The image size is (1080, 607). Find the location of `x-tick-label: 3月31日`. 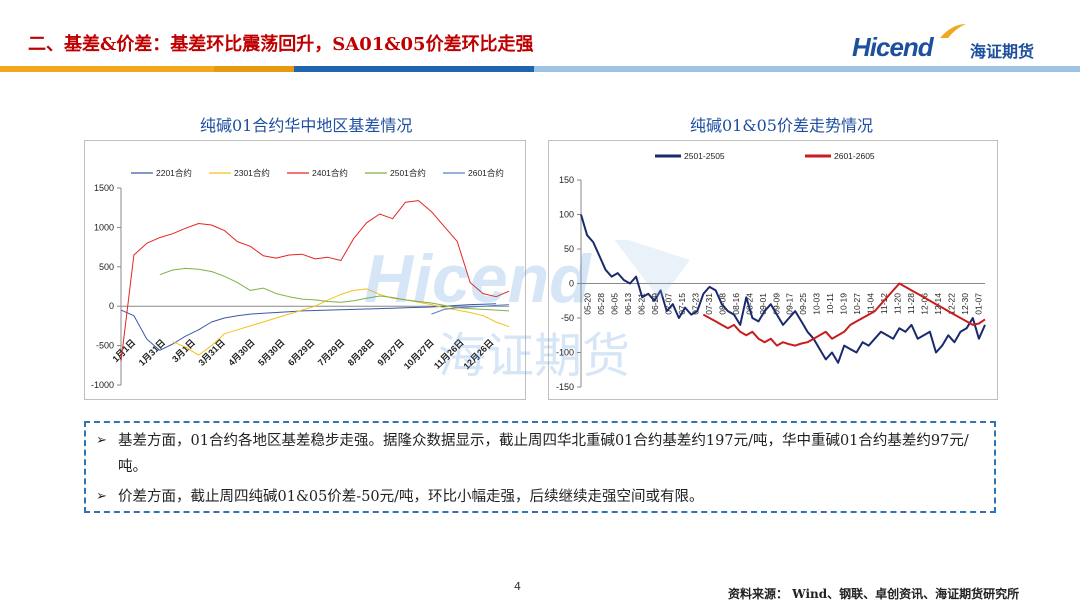

x-tick-label: 3月31日 is located at coordinates (211, 352).